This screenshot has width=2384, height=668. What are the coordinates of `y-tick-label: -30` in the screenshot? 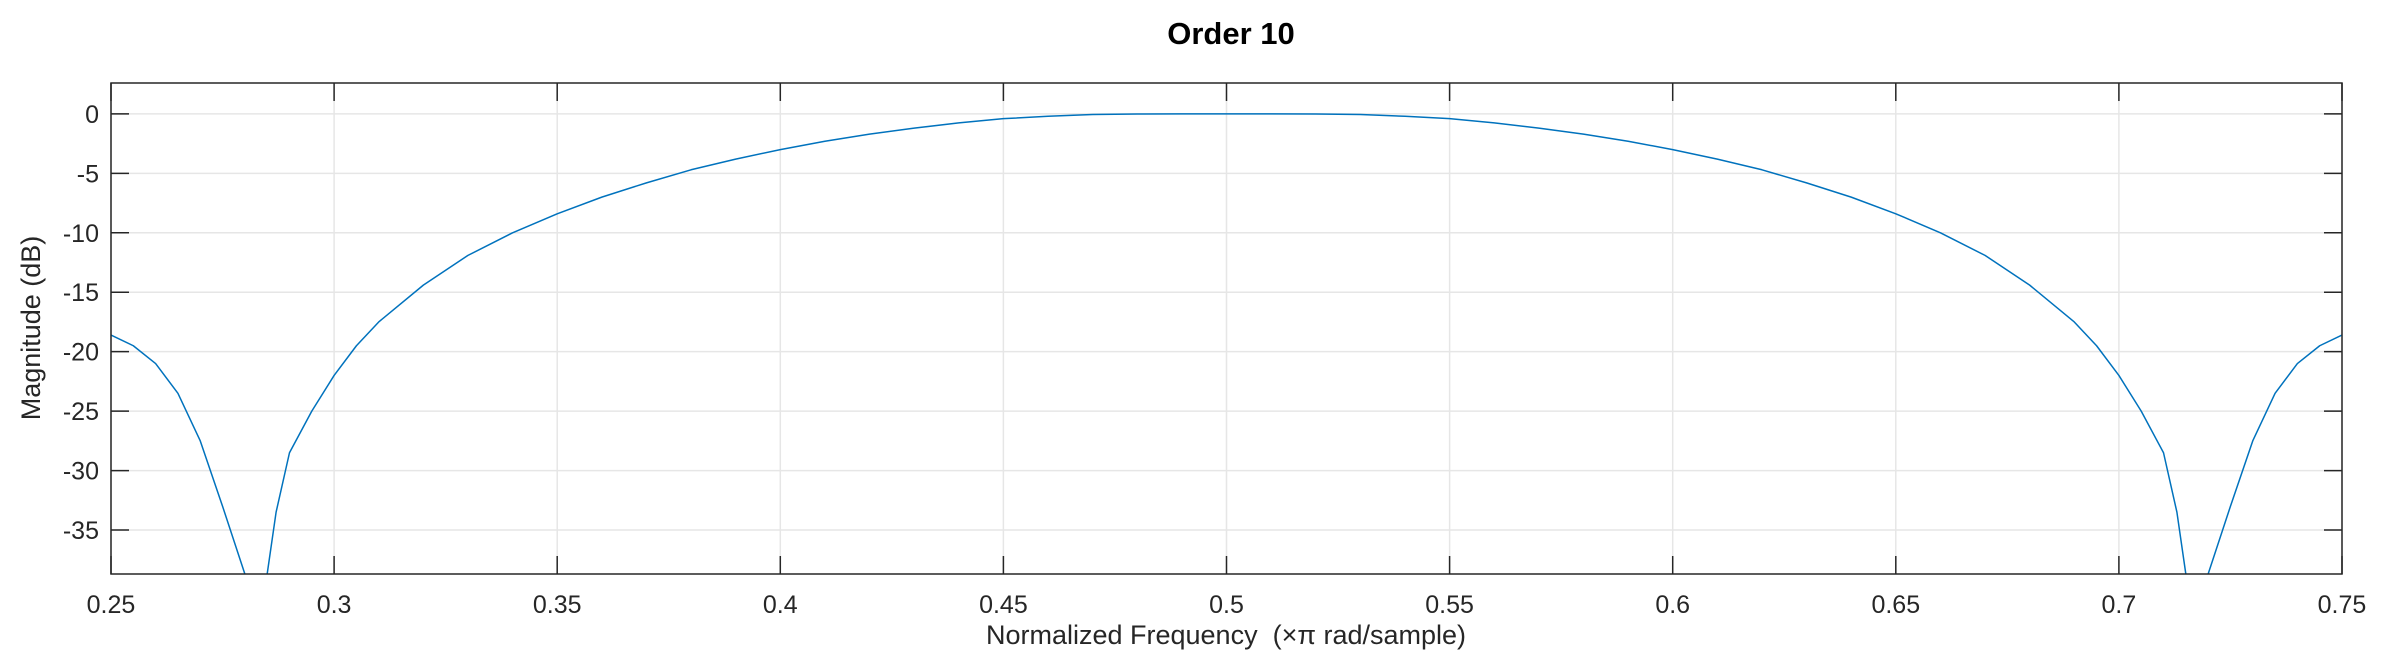 It's located at (81, 472).